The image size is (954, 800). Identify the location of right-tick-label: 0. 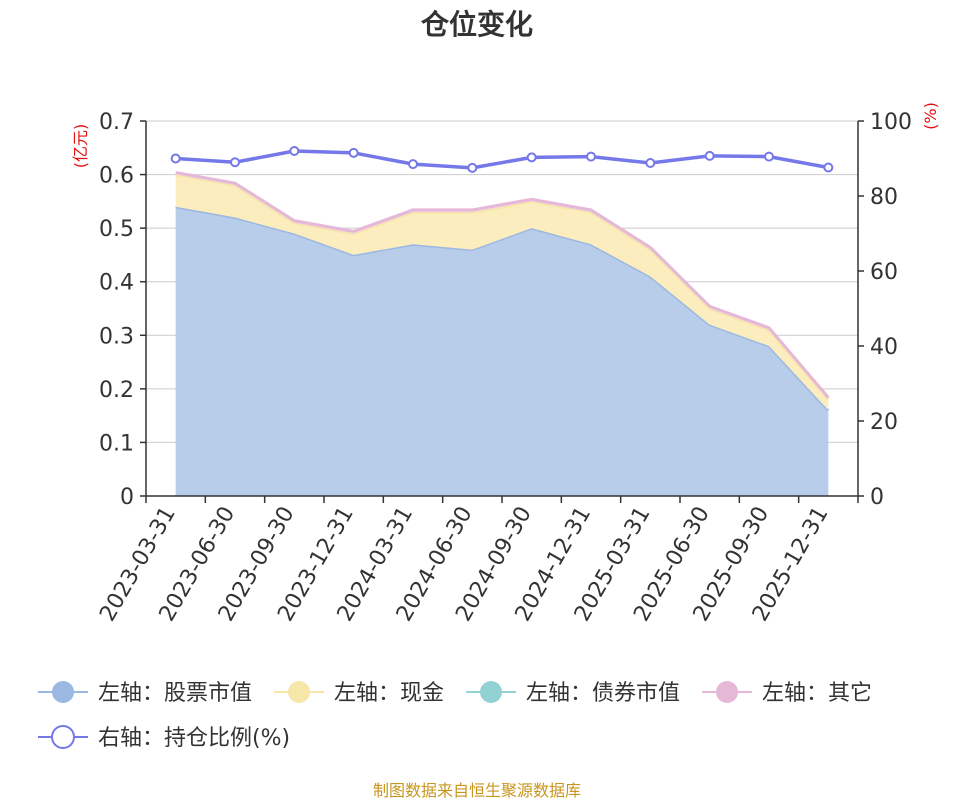
(877, 497).